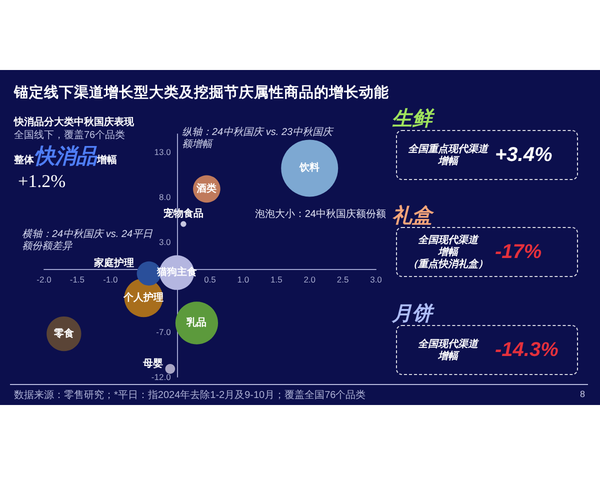  Describe the element at coordinates (165, 197) in the screenshot. I see `y-tick-label: 8.0` at that location.